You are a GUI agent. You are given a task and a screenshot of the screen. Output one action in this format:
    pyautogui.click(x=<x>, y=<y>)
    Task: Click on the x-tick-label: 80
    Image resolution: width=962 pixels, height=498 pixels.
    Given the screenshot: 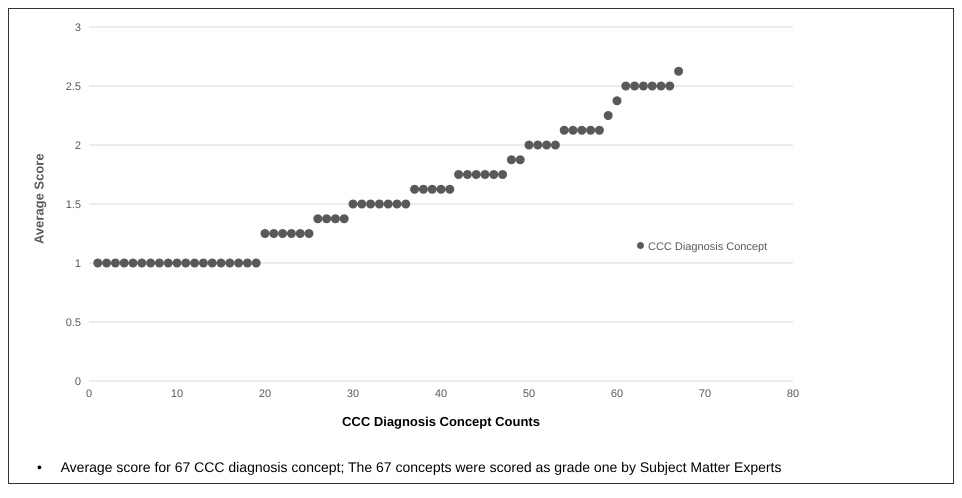 What is the action you would take?
    pyautogui.click(x=793, y=394)
    